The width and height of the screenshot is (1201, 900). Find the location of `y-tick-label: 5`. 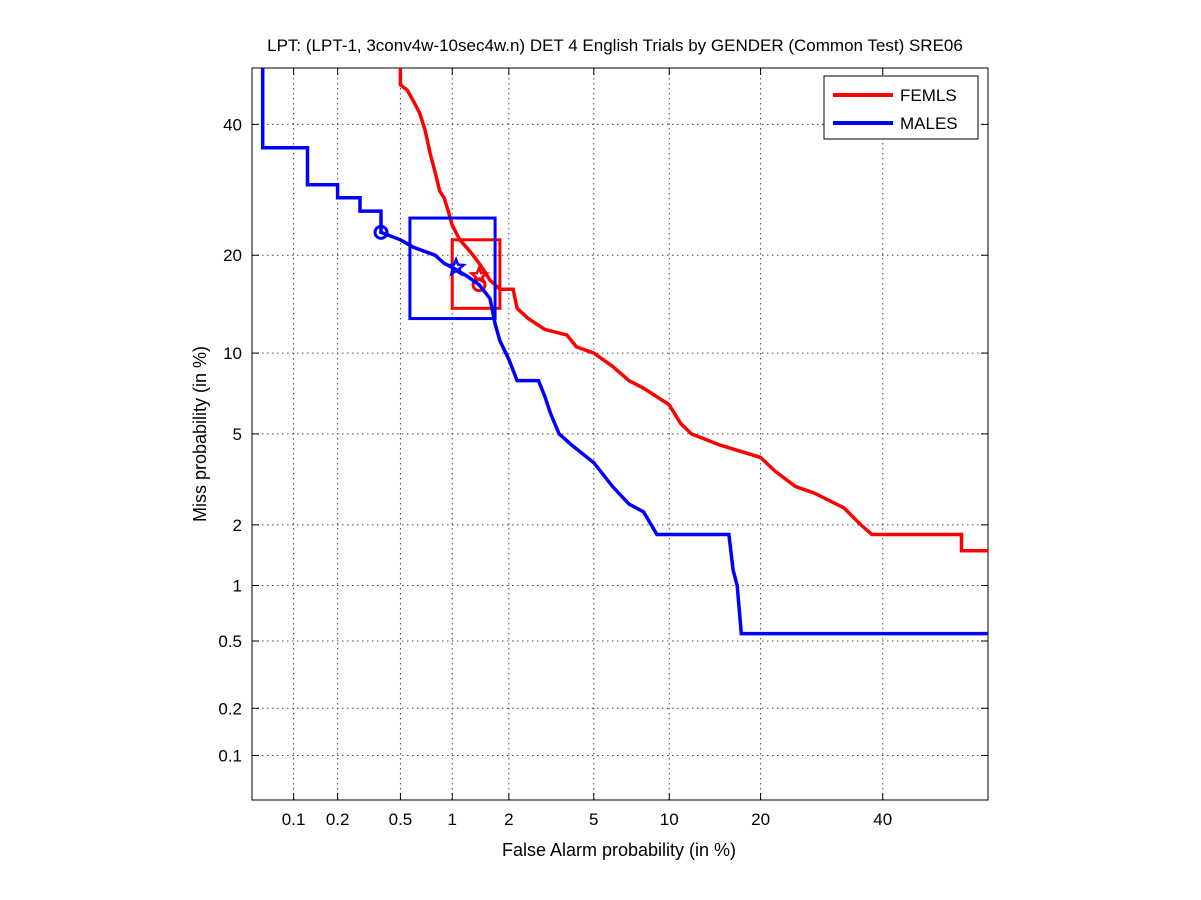

y-tick-label: 5 is located at coordinates (237, 434).